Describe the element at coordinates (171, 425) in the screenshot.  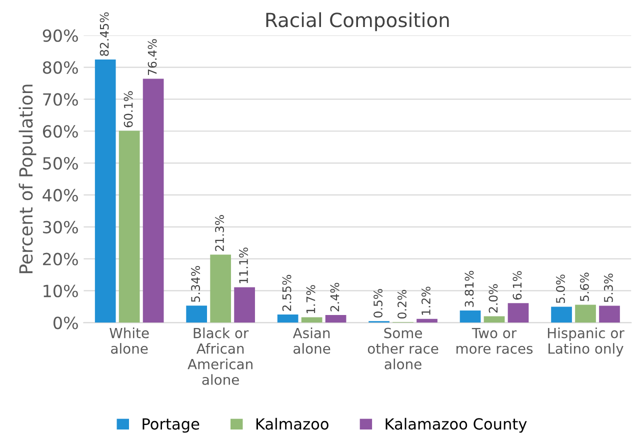
I see `legend-label: Portage` at that location.